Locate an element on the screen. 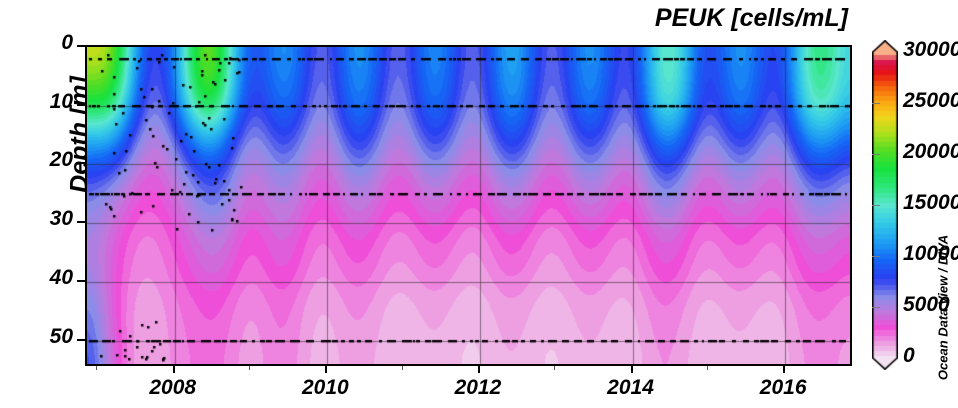  x-tick-mark-2010 is located at coordinates (326, 368).